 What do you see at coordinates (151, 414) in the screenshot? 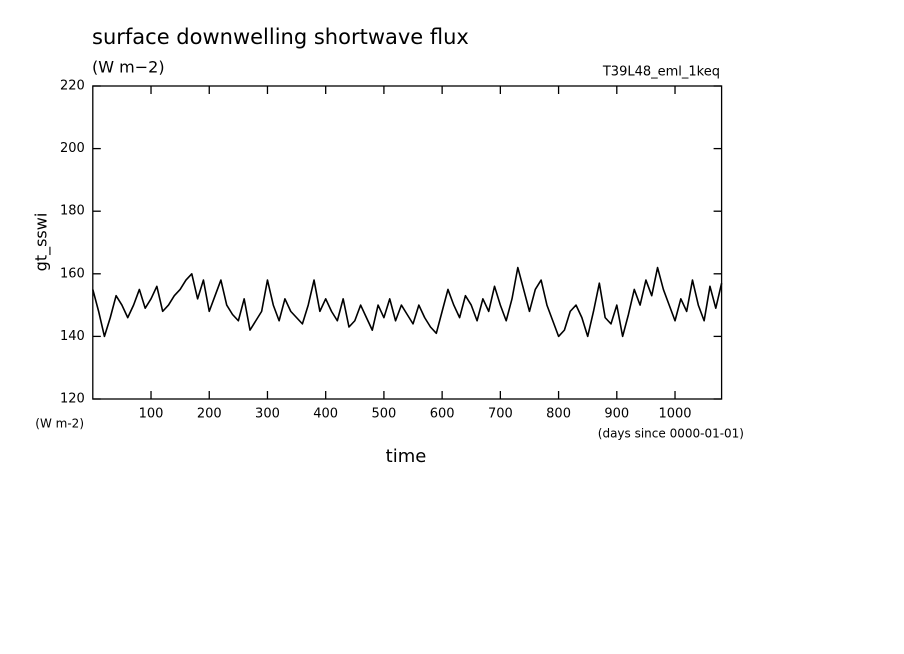
I see `x-tick-label: 100` at bounding box center [151, 414].